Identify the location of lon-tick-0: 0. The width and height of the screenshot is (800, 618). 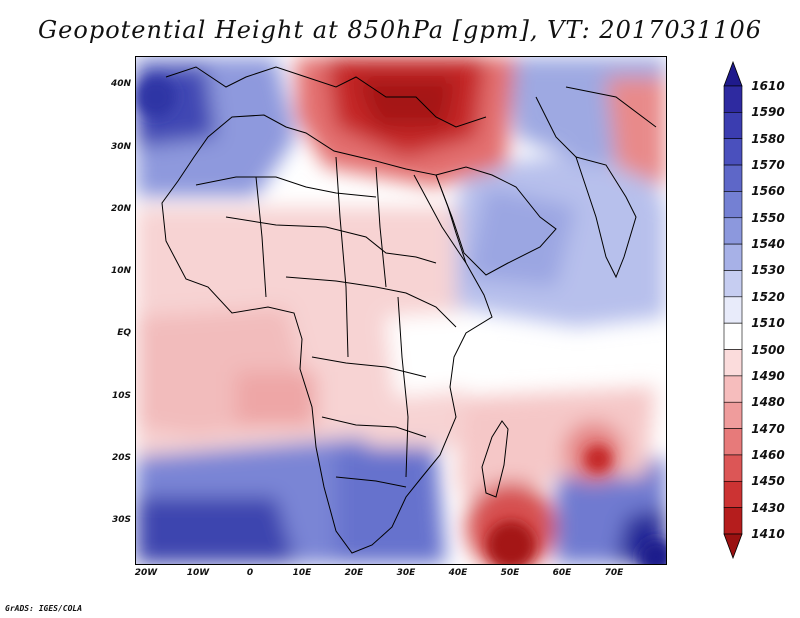
(250, 573).